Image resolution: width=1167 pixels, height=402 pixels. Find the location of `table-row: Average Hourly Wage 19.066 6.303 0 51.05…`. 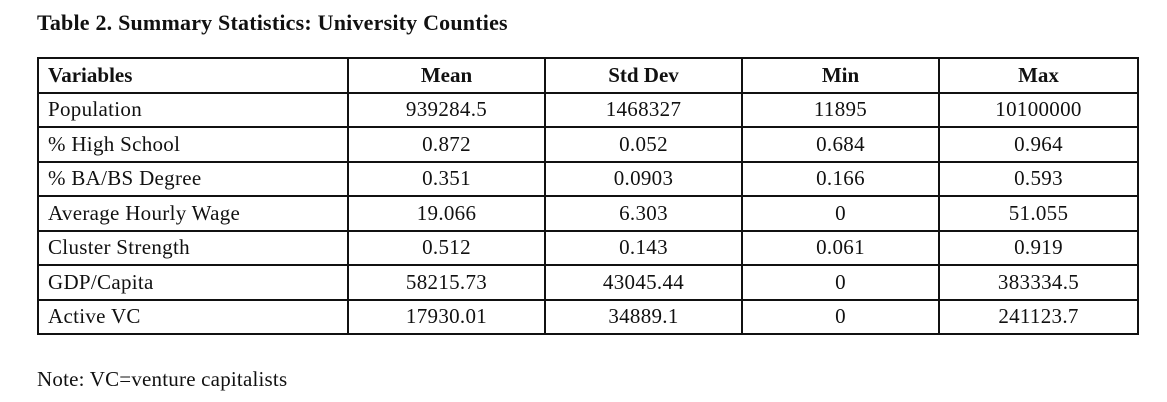

table-row: Average Hourly Wage 19.066 6.303 0 51.05… is located at coordinates (588, 213).